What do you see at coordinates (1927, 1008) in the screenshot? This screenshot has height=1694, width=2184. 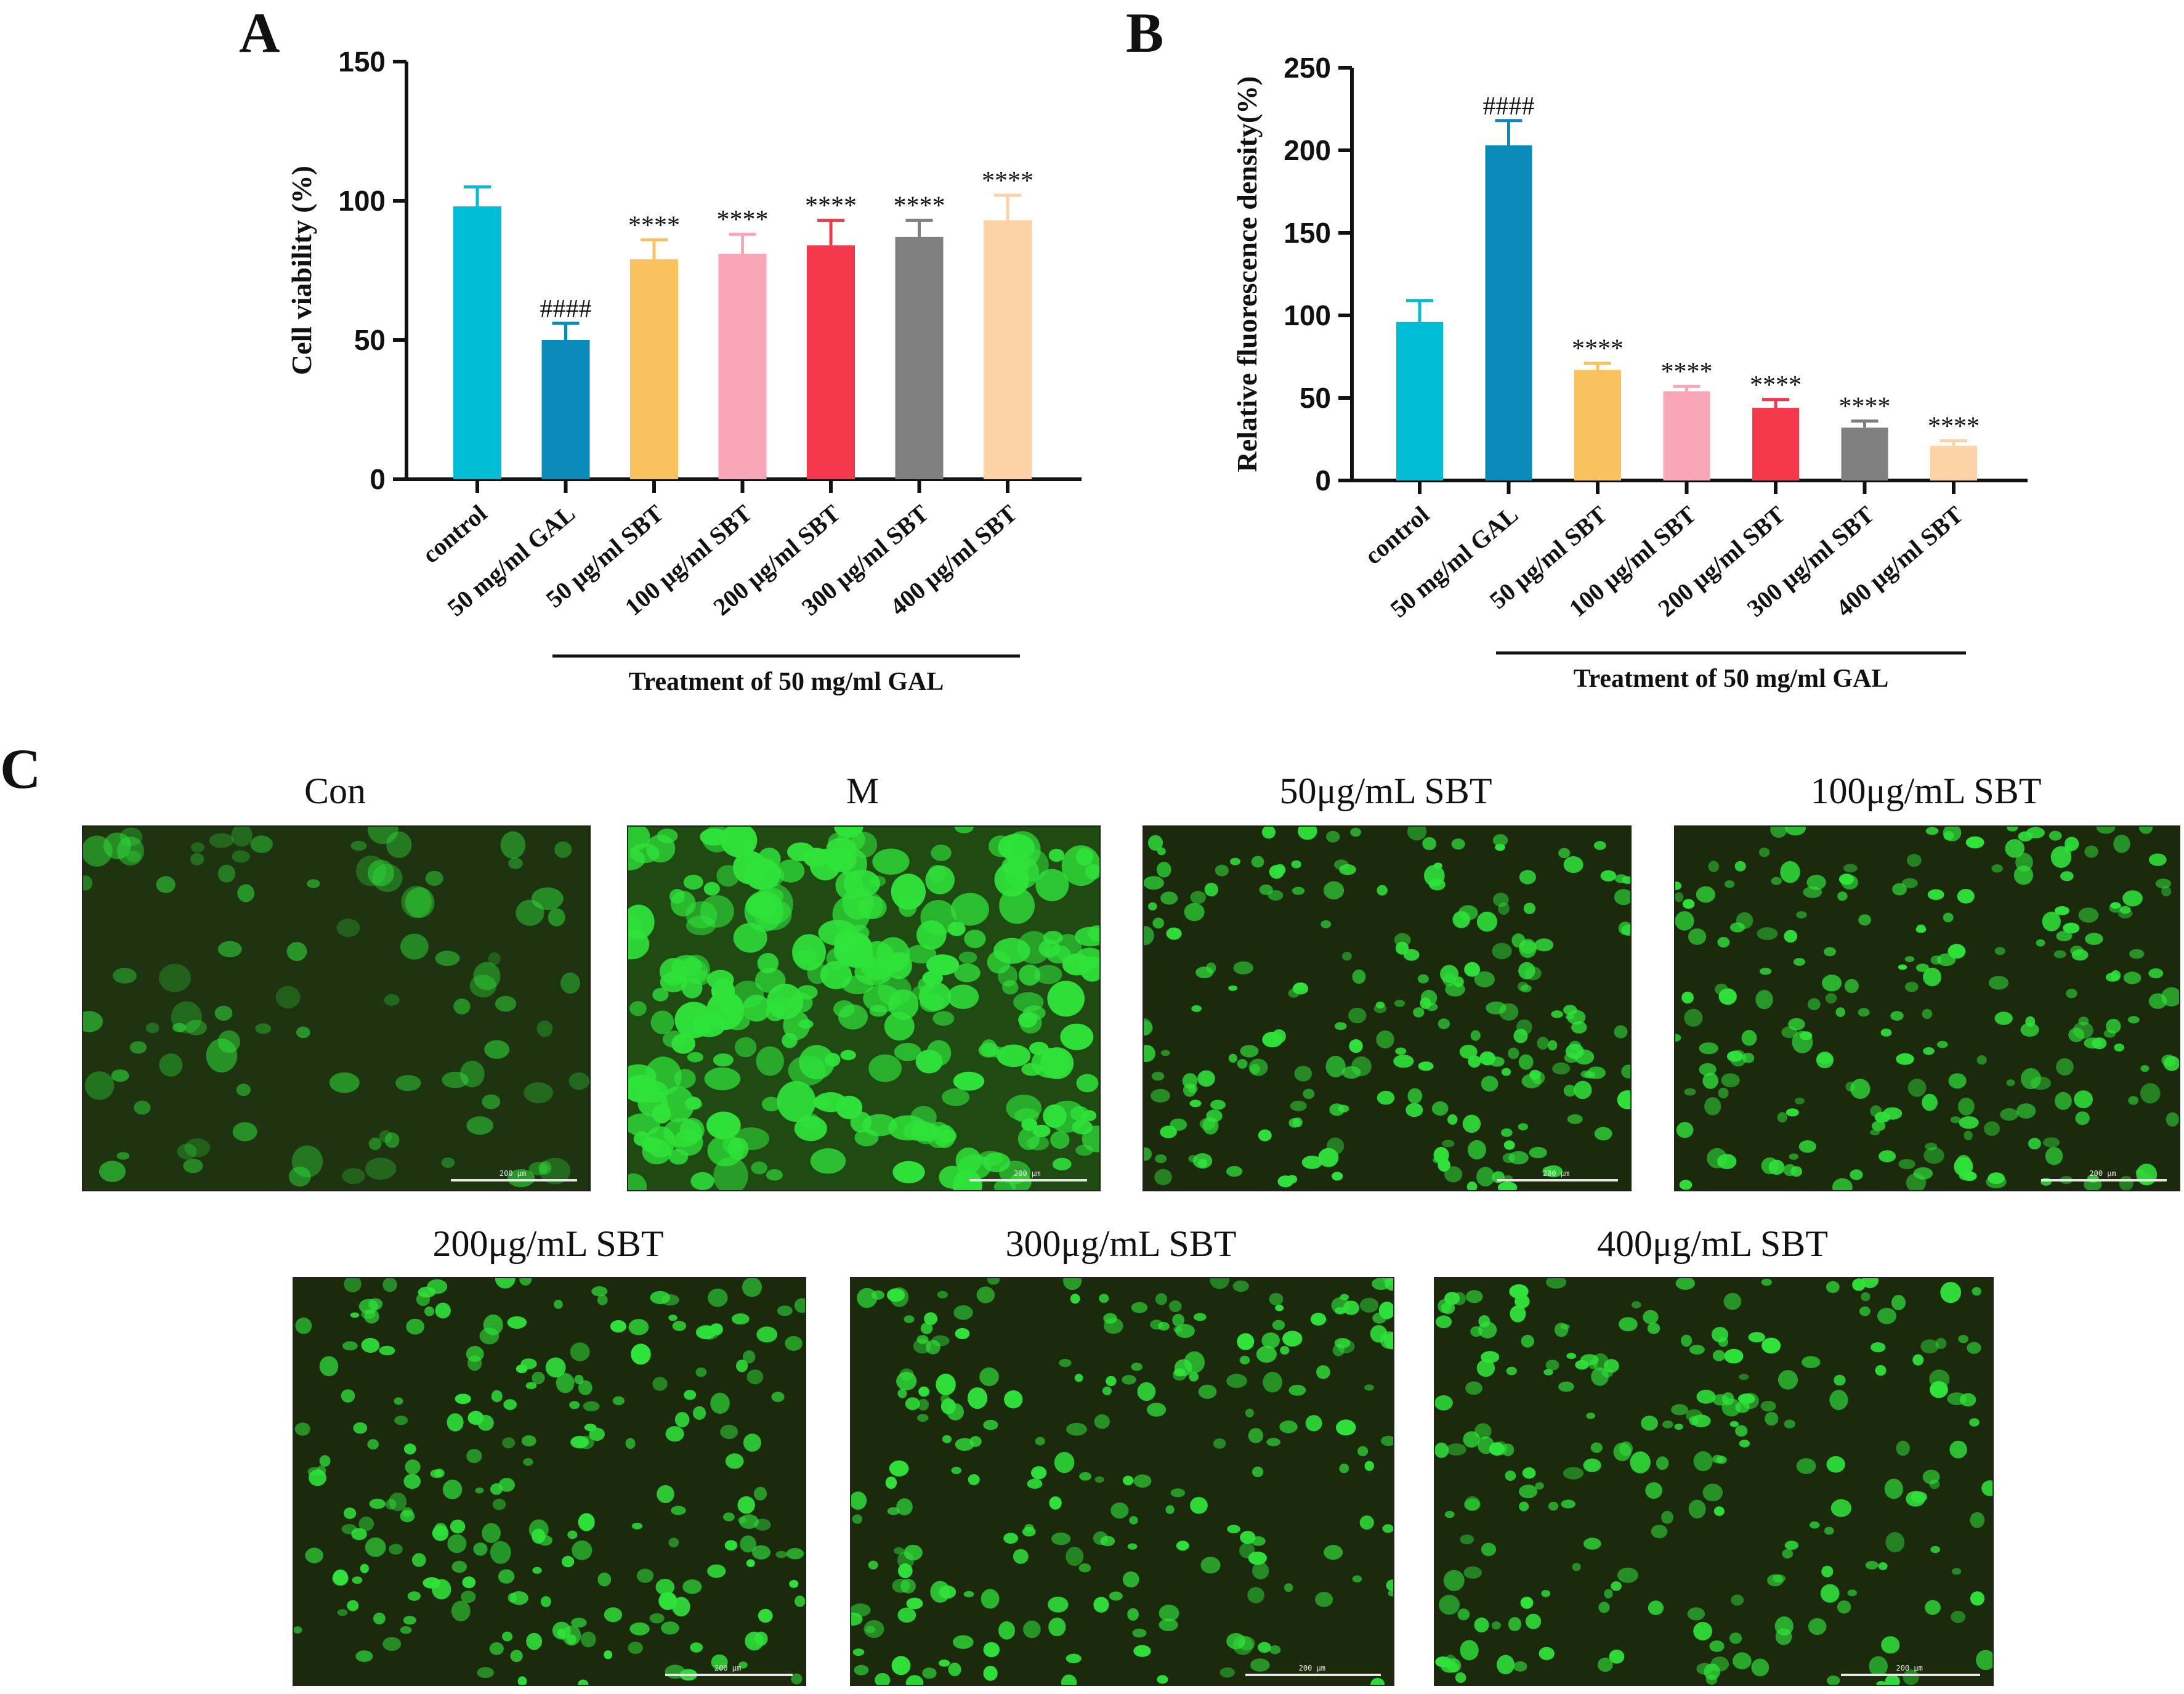 I see `fluorescence-micrograph: 200 μm` at bounding box center [1927, 1008].